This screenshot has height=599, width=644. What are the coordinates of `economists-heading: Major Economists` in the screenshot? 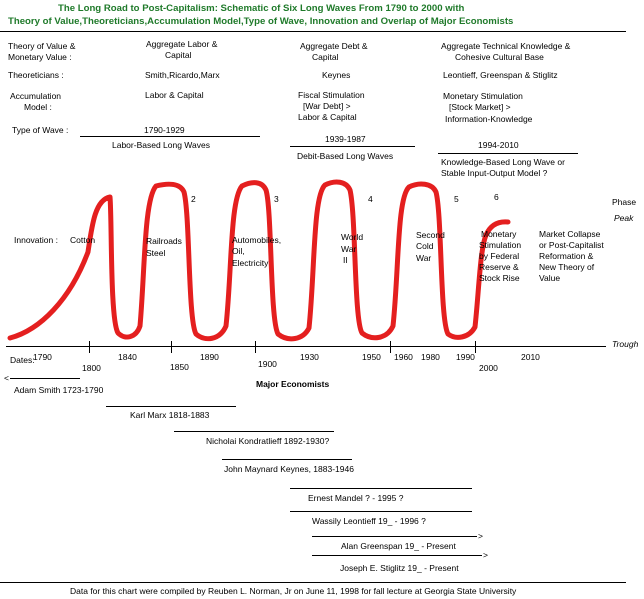 It's located at (293, 384).